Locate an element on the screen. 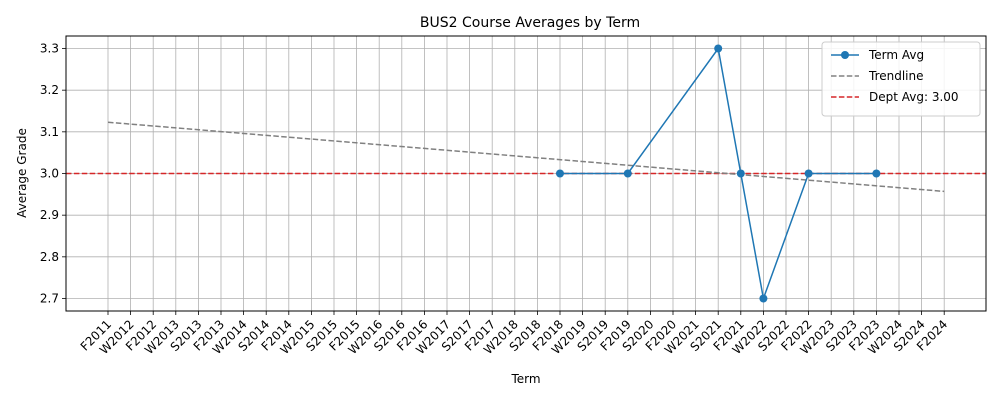 Image resolution: width=1000 pixels, height=400 pixels. legend-label-dept-avg: Dept Avg: 3.00 is located at coordinates (914, 97).